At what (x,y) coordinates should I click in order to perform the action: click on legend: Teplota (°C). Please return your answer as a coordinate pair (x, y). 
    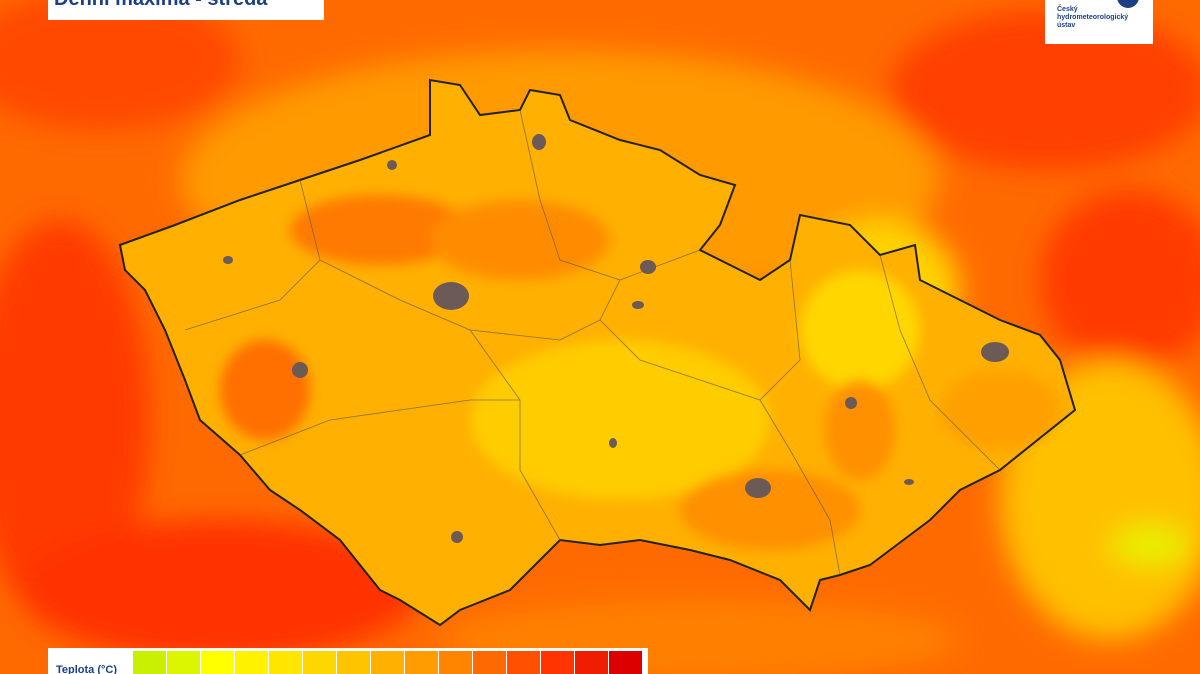
    Looking at the image, I should click on (348, 661).